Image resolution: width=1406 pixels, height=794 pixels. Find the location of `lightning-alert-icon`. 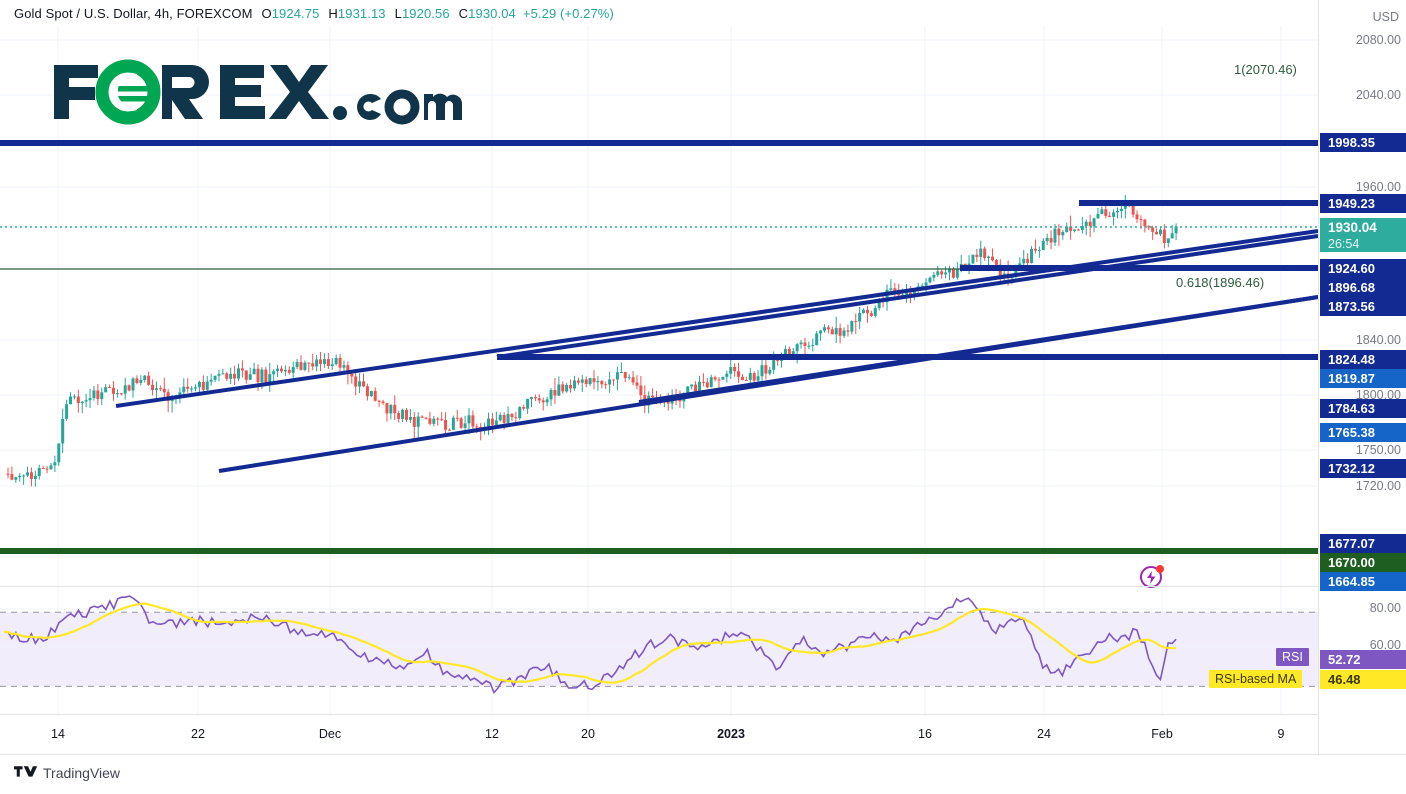

lightning-alert-icon is located at coordinates (1152, 576).